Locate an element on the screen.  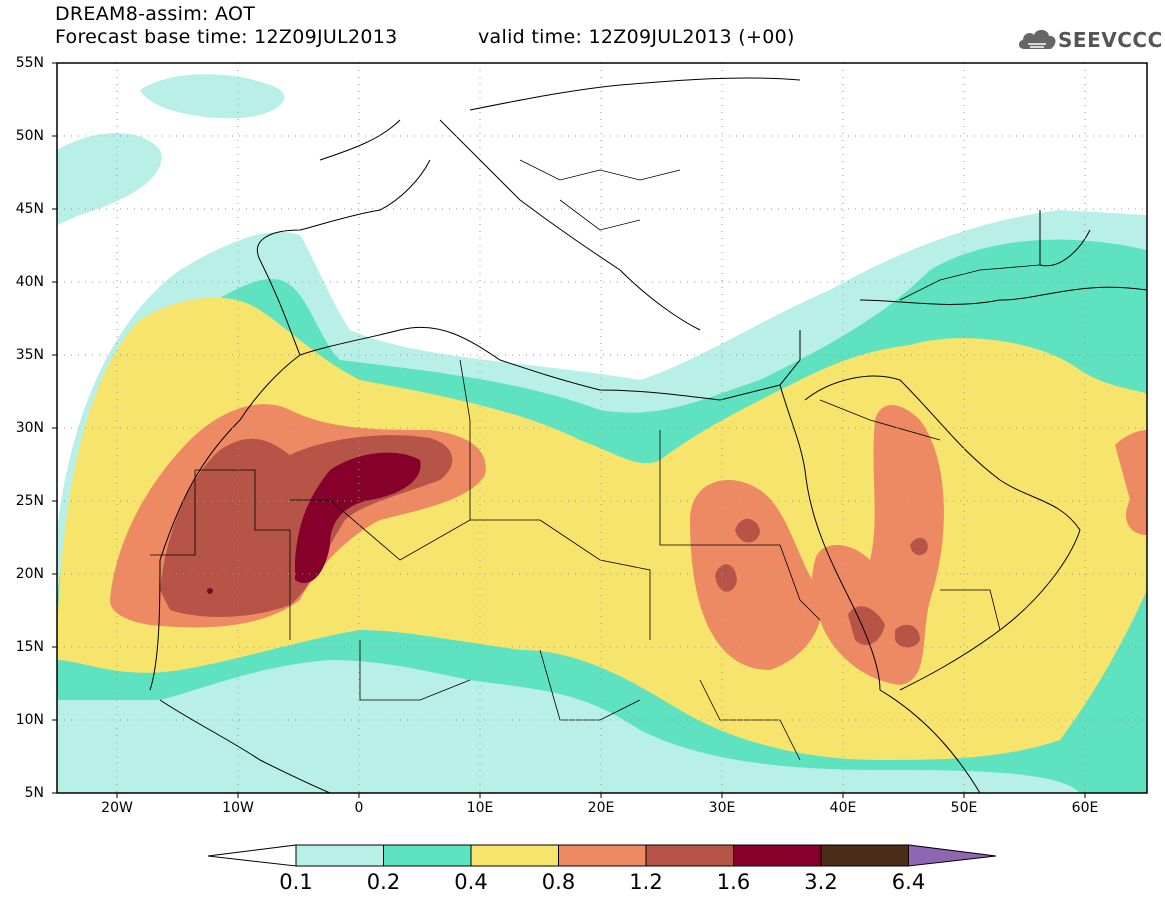
lon-label: 10W is located at coordinates (238, 808).